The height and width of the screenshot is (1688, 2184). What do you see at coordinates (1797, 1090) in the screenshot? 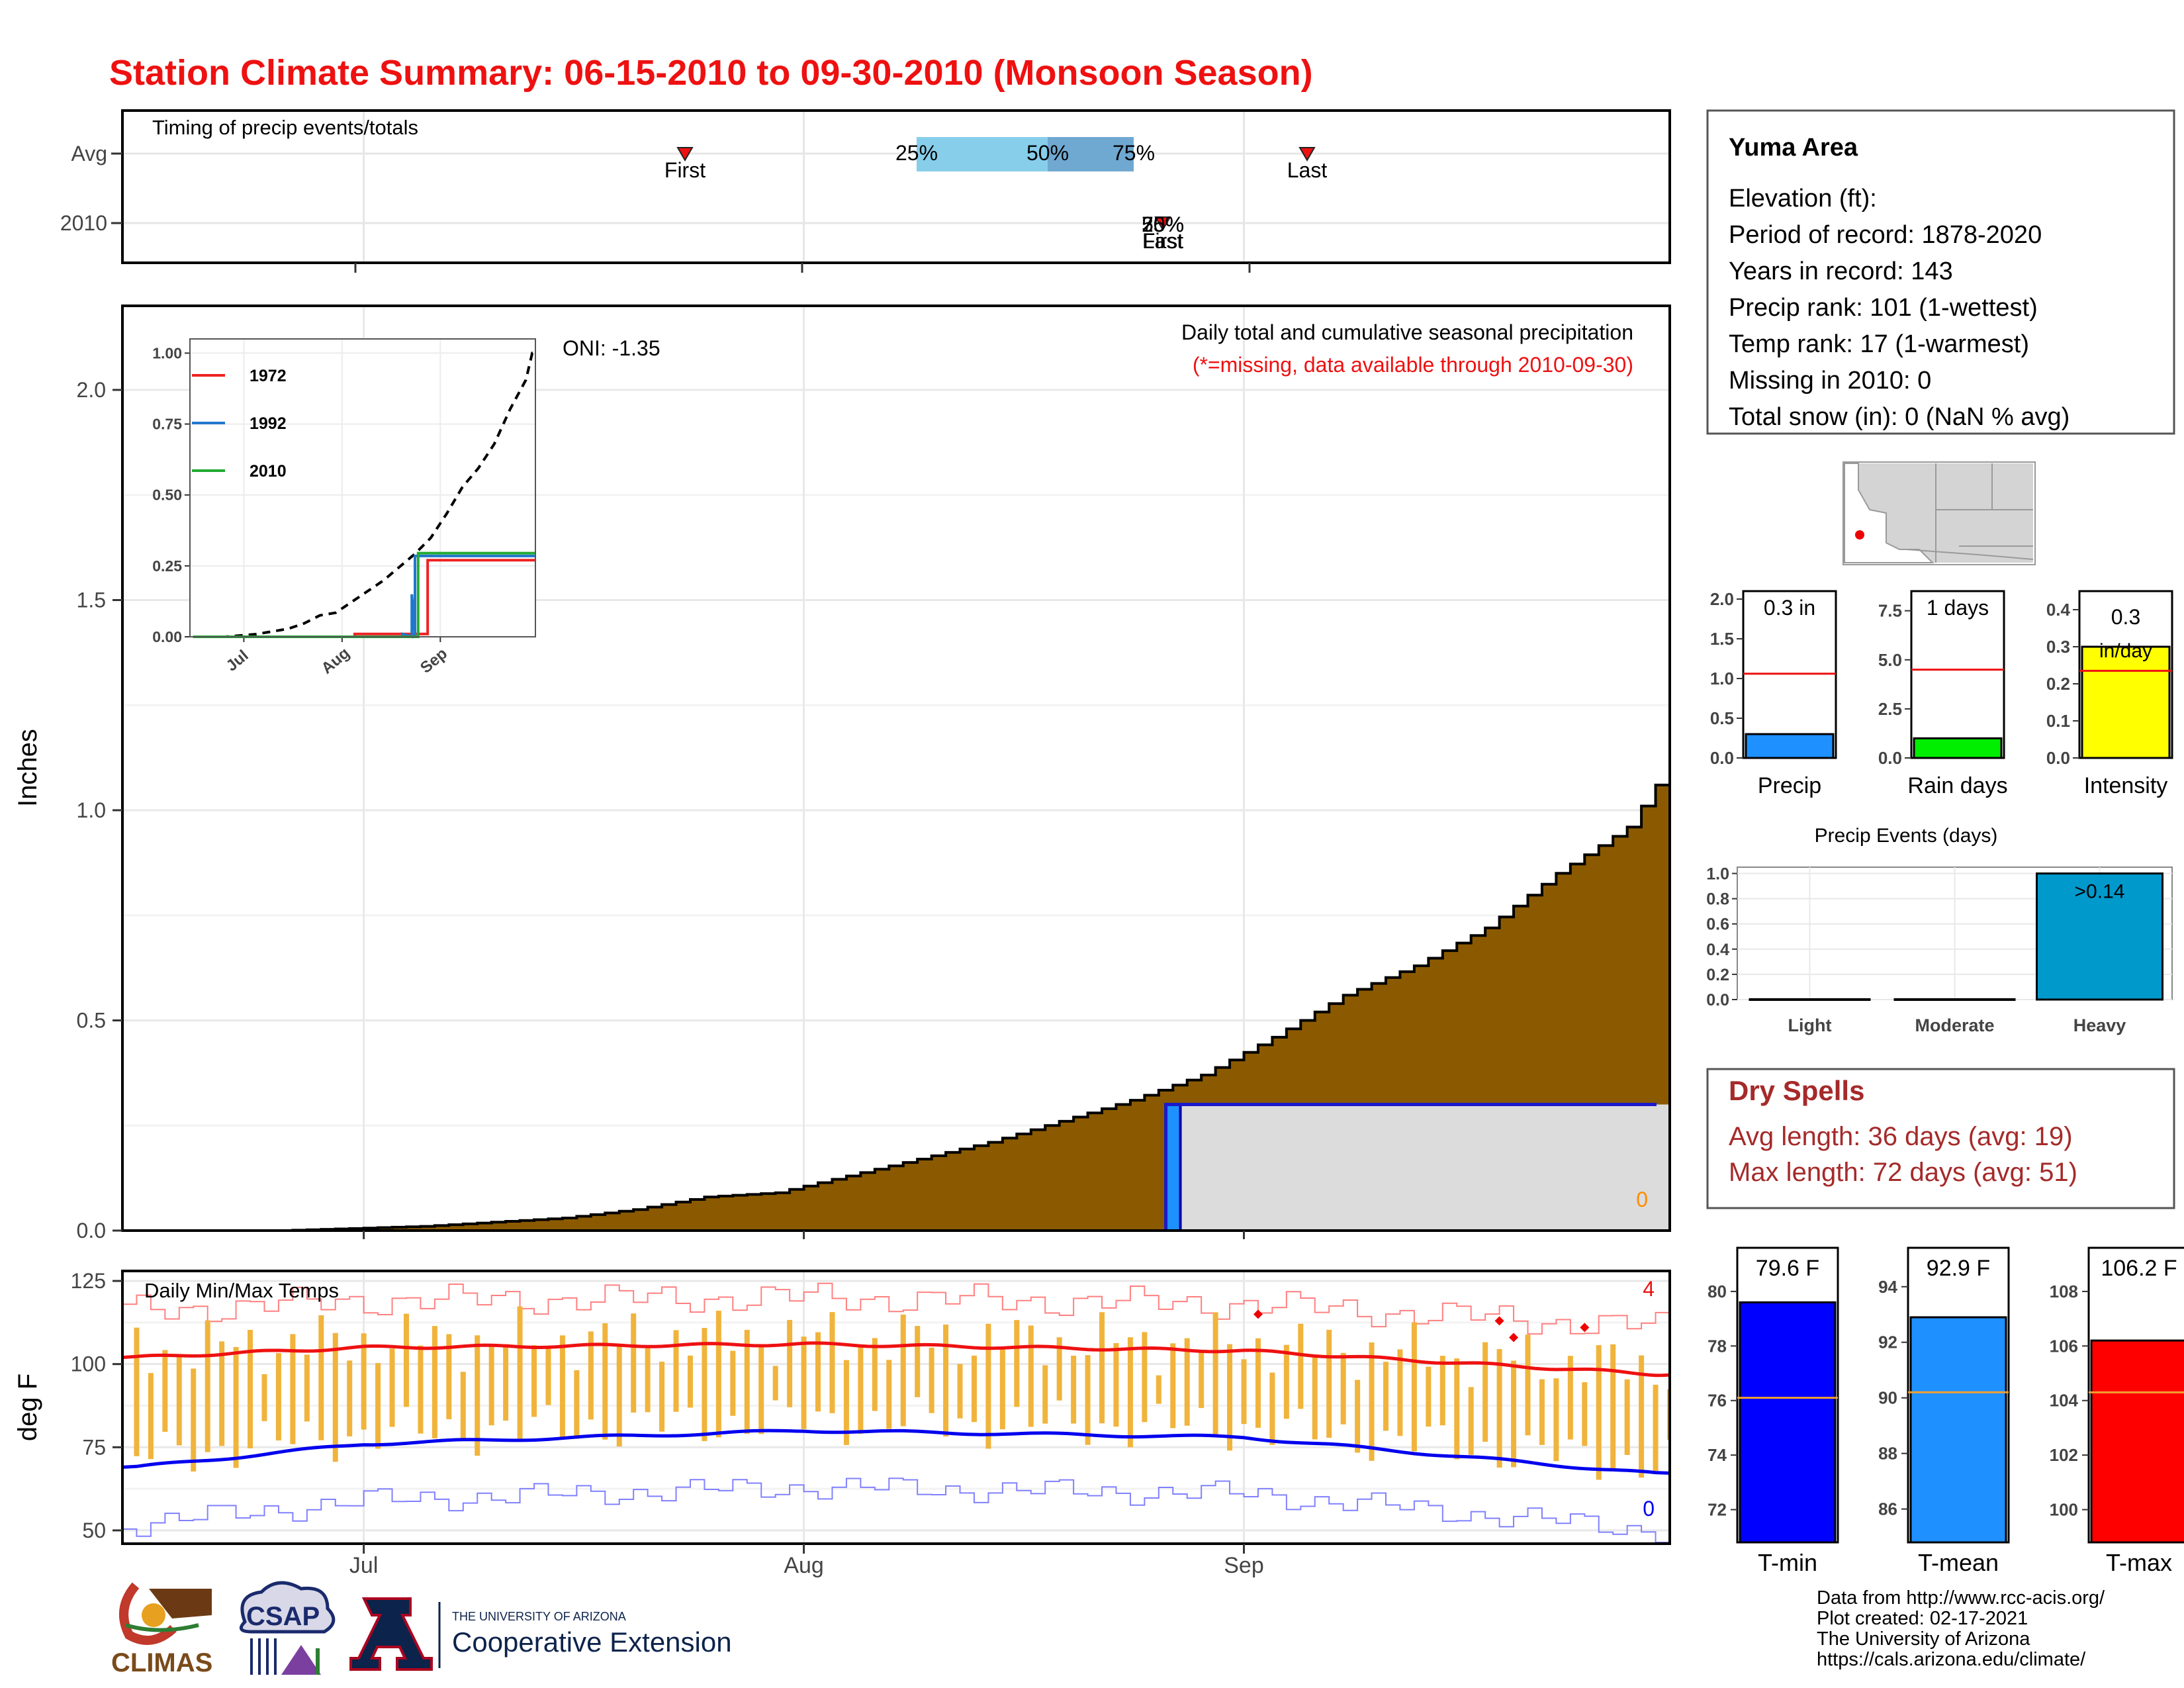
I see `dry-spells-title: Dry Spells` at bounding box center [1797, 1090].